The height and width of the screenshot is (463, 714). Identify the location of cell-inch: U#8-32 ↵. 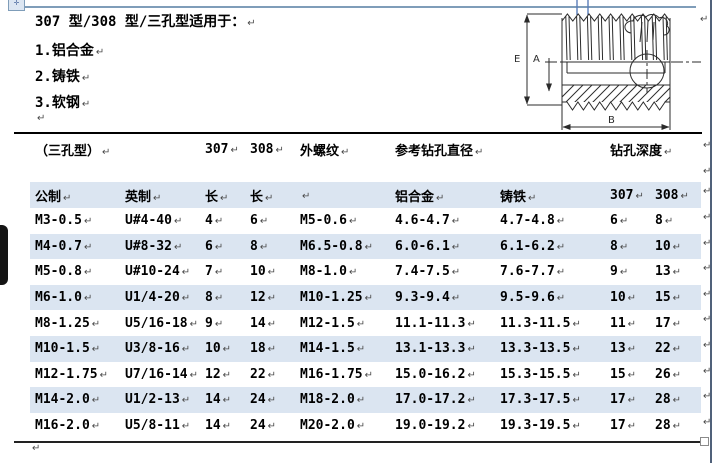
(154, 246).